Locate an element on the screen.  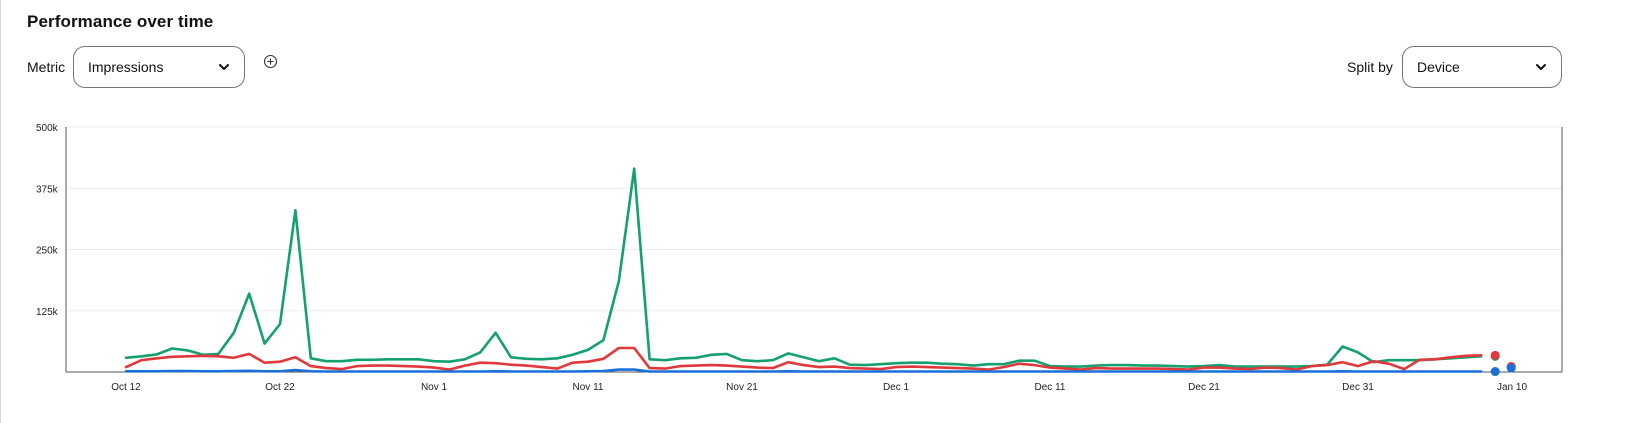
y-tick-label: 250k is located at coordinates (47, 251).